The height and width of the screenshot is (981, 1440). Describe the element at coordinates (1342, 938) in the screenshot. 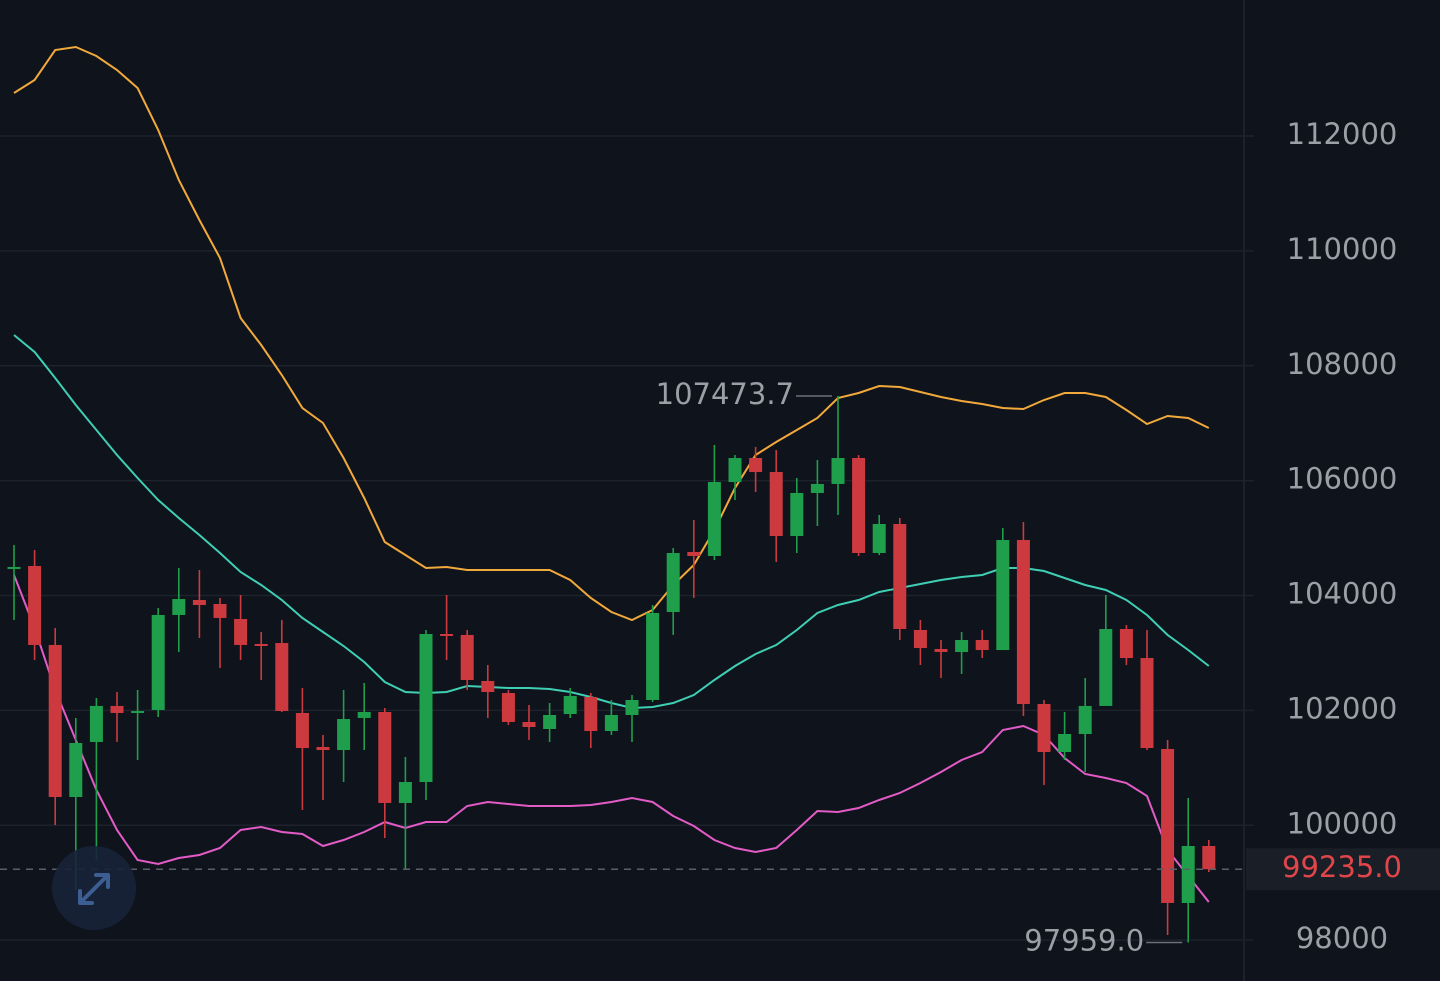

I see `y-tick-label: 98000` at that location.